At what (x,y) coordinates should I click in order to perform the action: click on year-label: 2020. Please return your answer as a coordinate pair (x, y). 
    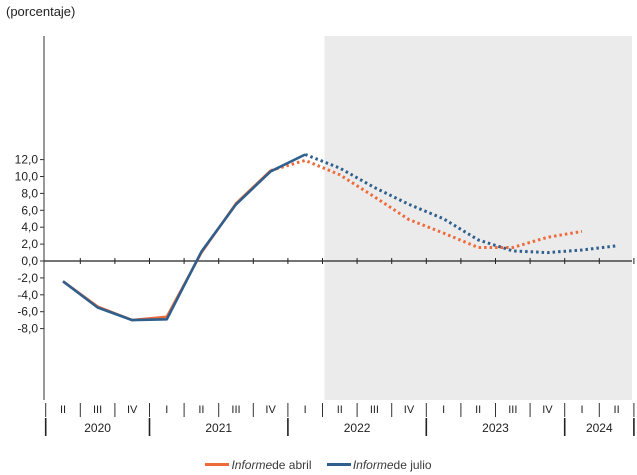
    Looking at the image, I should click on (97, 428).